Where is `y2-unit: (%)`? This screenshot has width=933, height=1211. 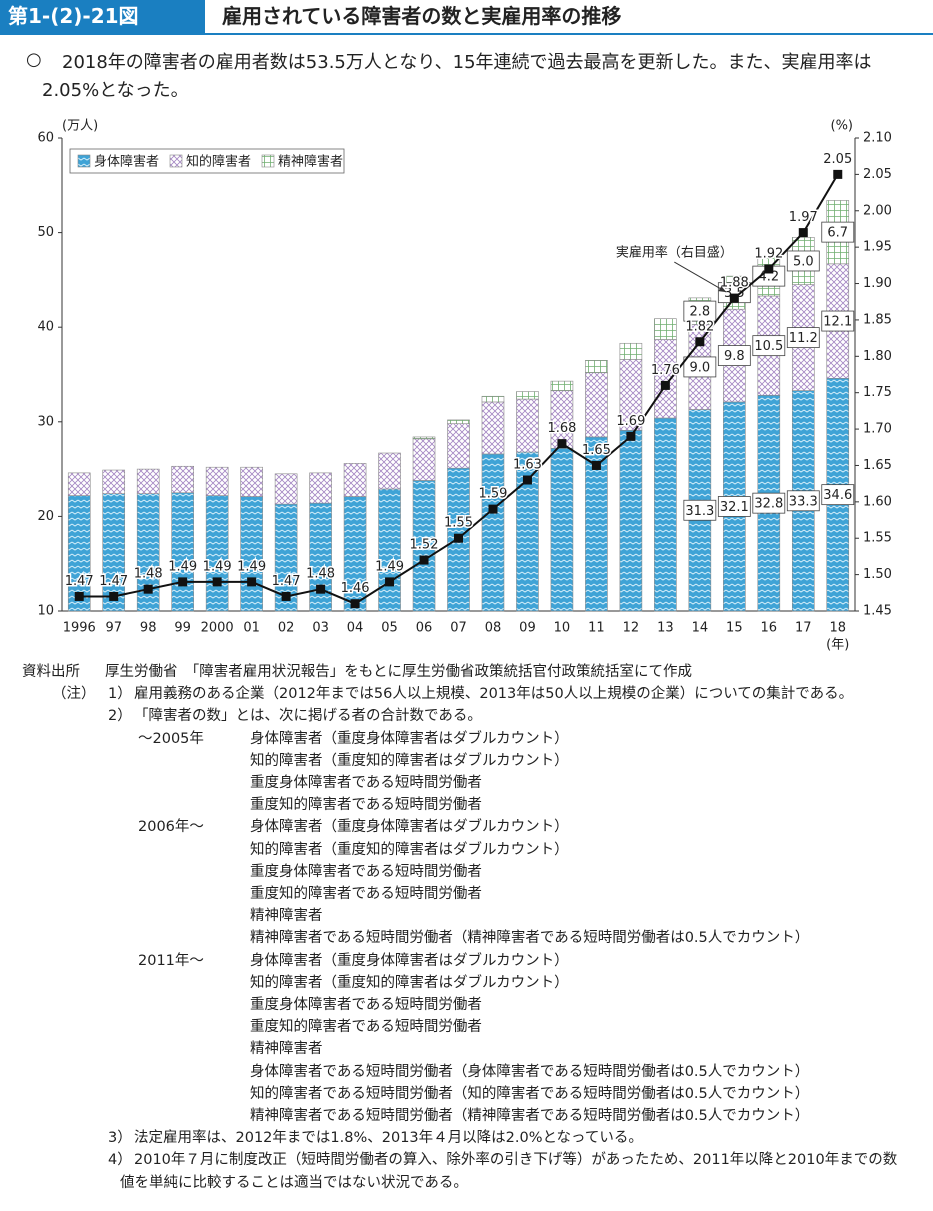 y2-unit: (%) is located at coordinates (842, 126).